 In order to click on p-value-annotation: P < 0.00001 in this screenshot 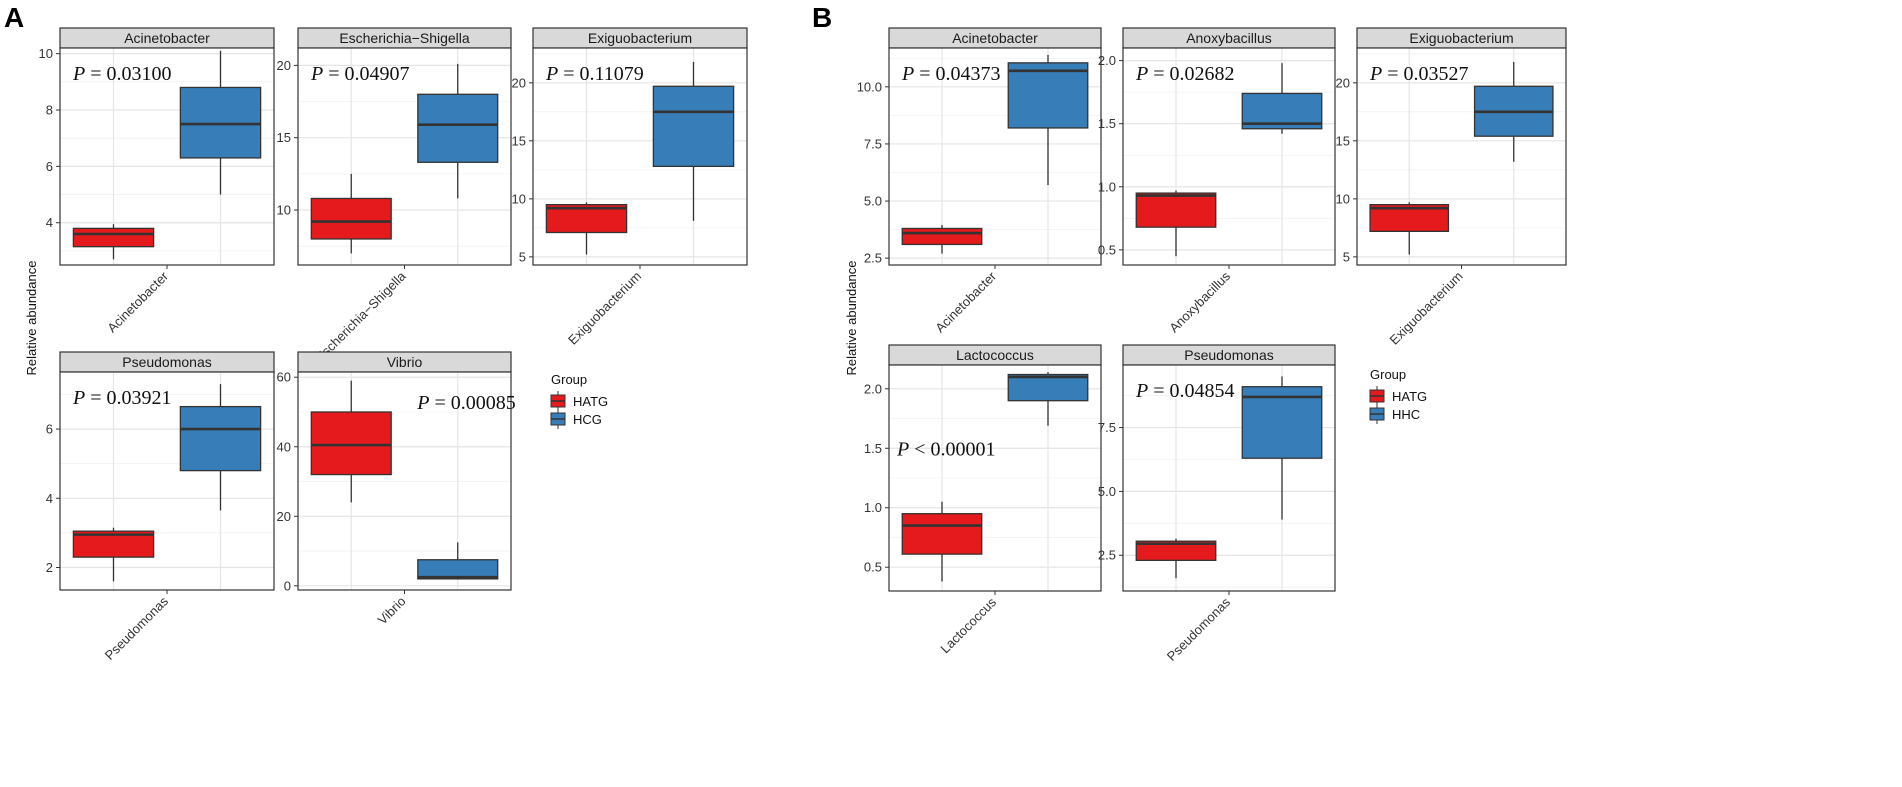, I will do `click(946, 449)`.